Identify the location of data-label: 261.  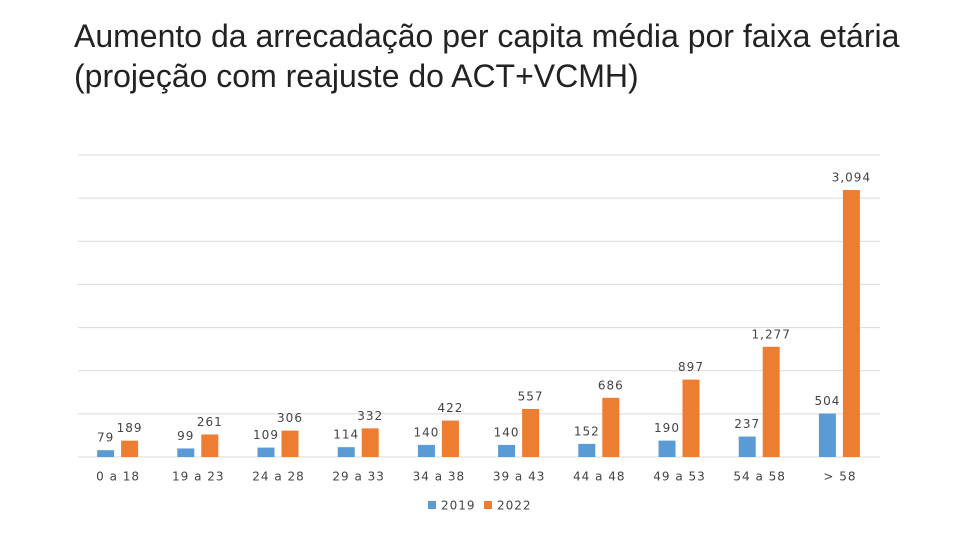
(210, 422).